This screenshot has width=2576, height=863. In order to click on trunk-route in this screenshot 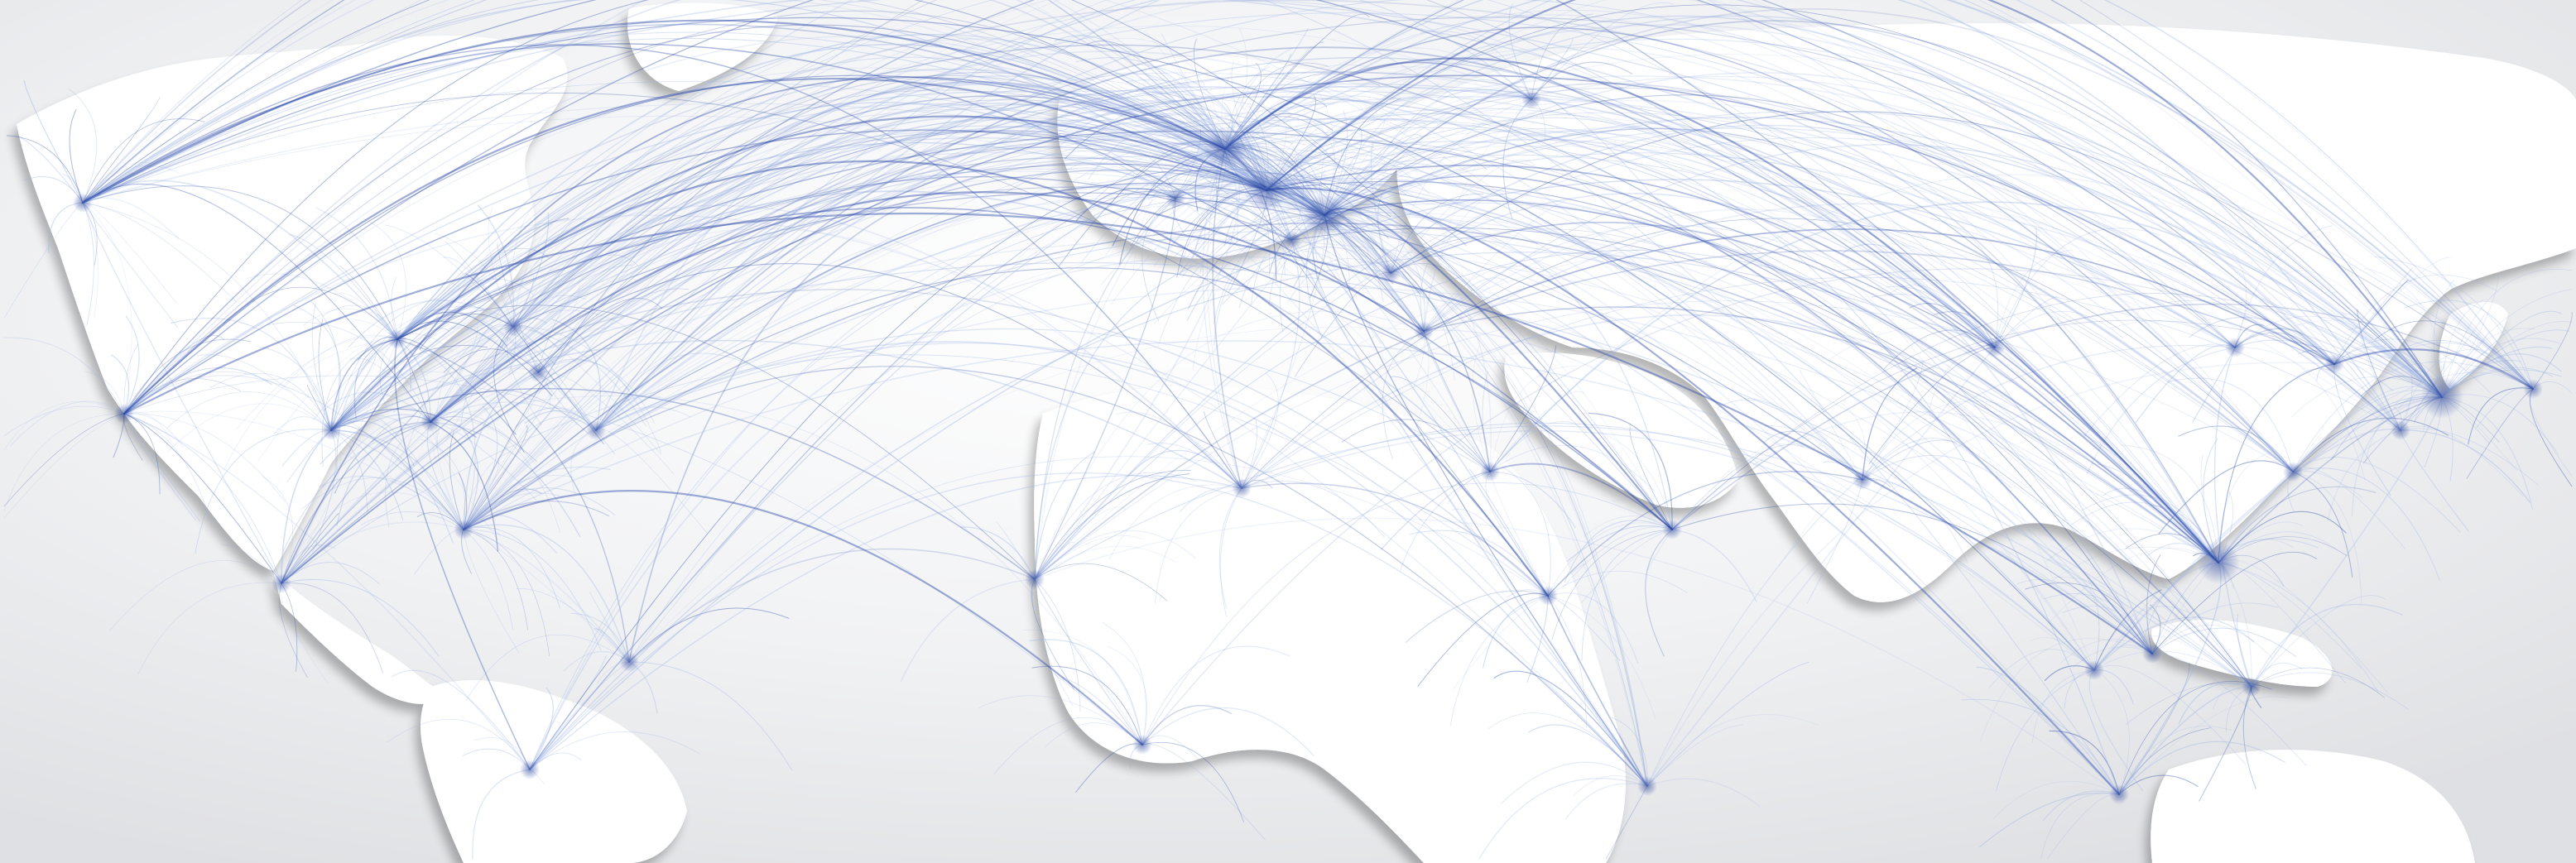, I will do `click(2434, 369)`.